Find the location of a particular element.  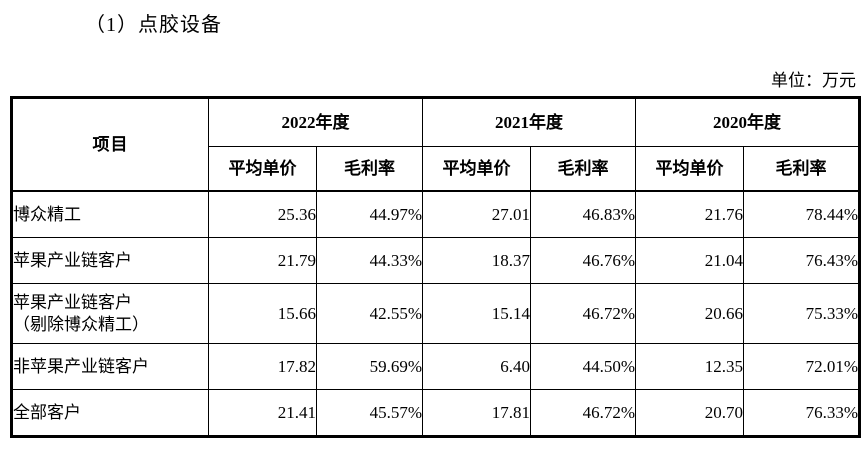

table-cell: 21.79 is located at coordinates (262, 260).